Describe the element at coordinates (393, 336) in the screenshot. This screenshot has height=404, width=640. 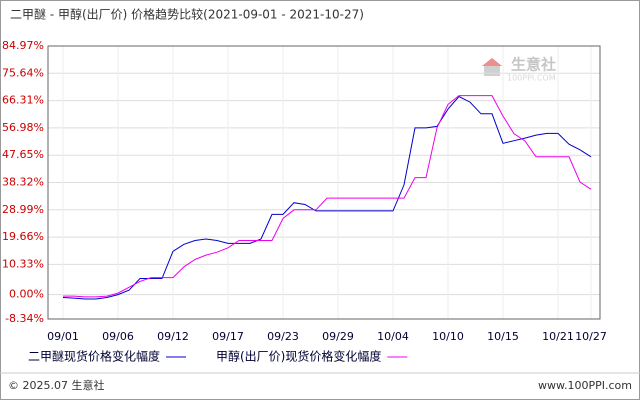
I see `x-tick-label: 10/04` at that location.